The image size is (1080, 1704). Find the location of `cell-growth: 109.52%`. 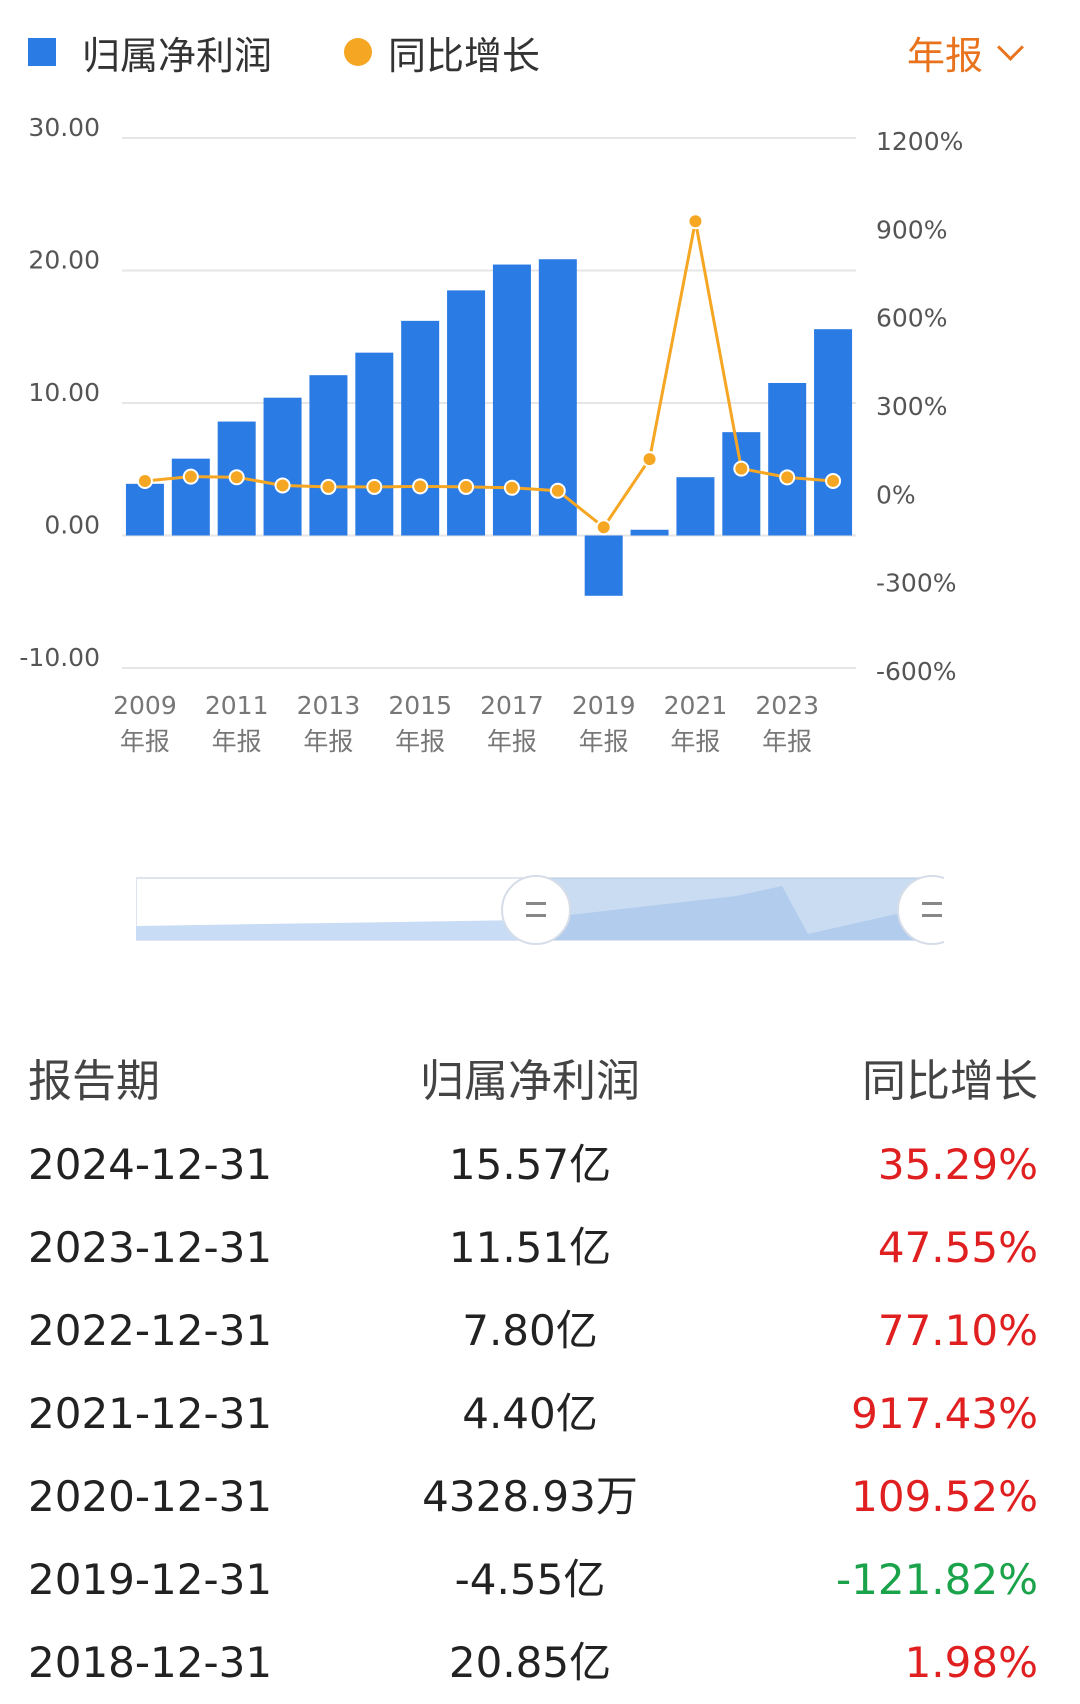

cell-growth: 109.52% is located at coordinates (944, 1496).